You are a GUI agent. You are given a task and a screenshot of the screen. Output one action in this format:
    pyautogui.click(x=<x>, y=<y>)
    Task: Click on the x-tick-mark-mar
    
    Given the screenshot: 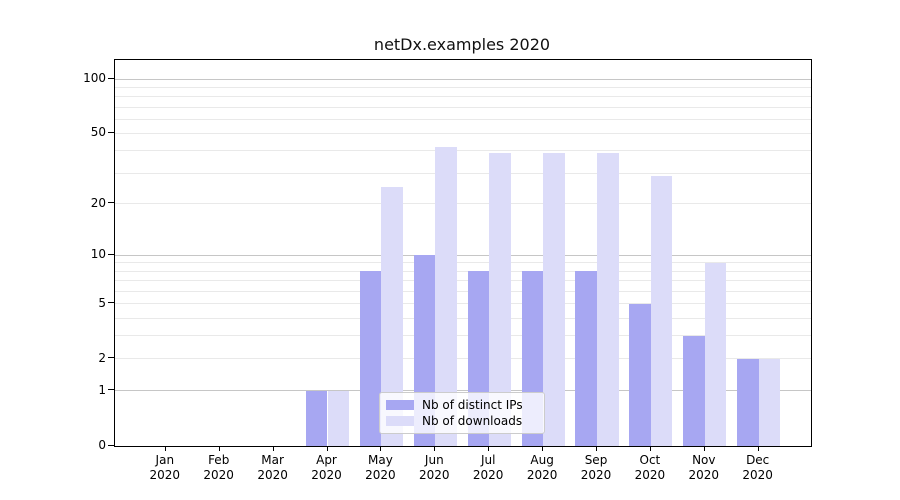 What is the action you would take?
    pyautogui.click(x=273, y=448)
    